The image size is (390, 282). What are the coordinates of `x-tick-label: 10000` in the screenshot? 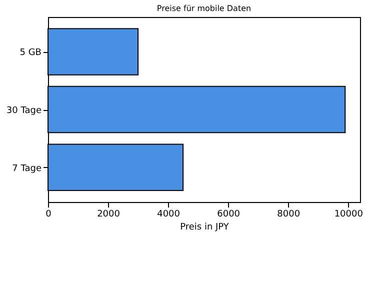 It's located at (349, 215).